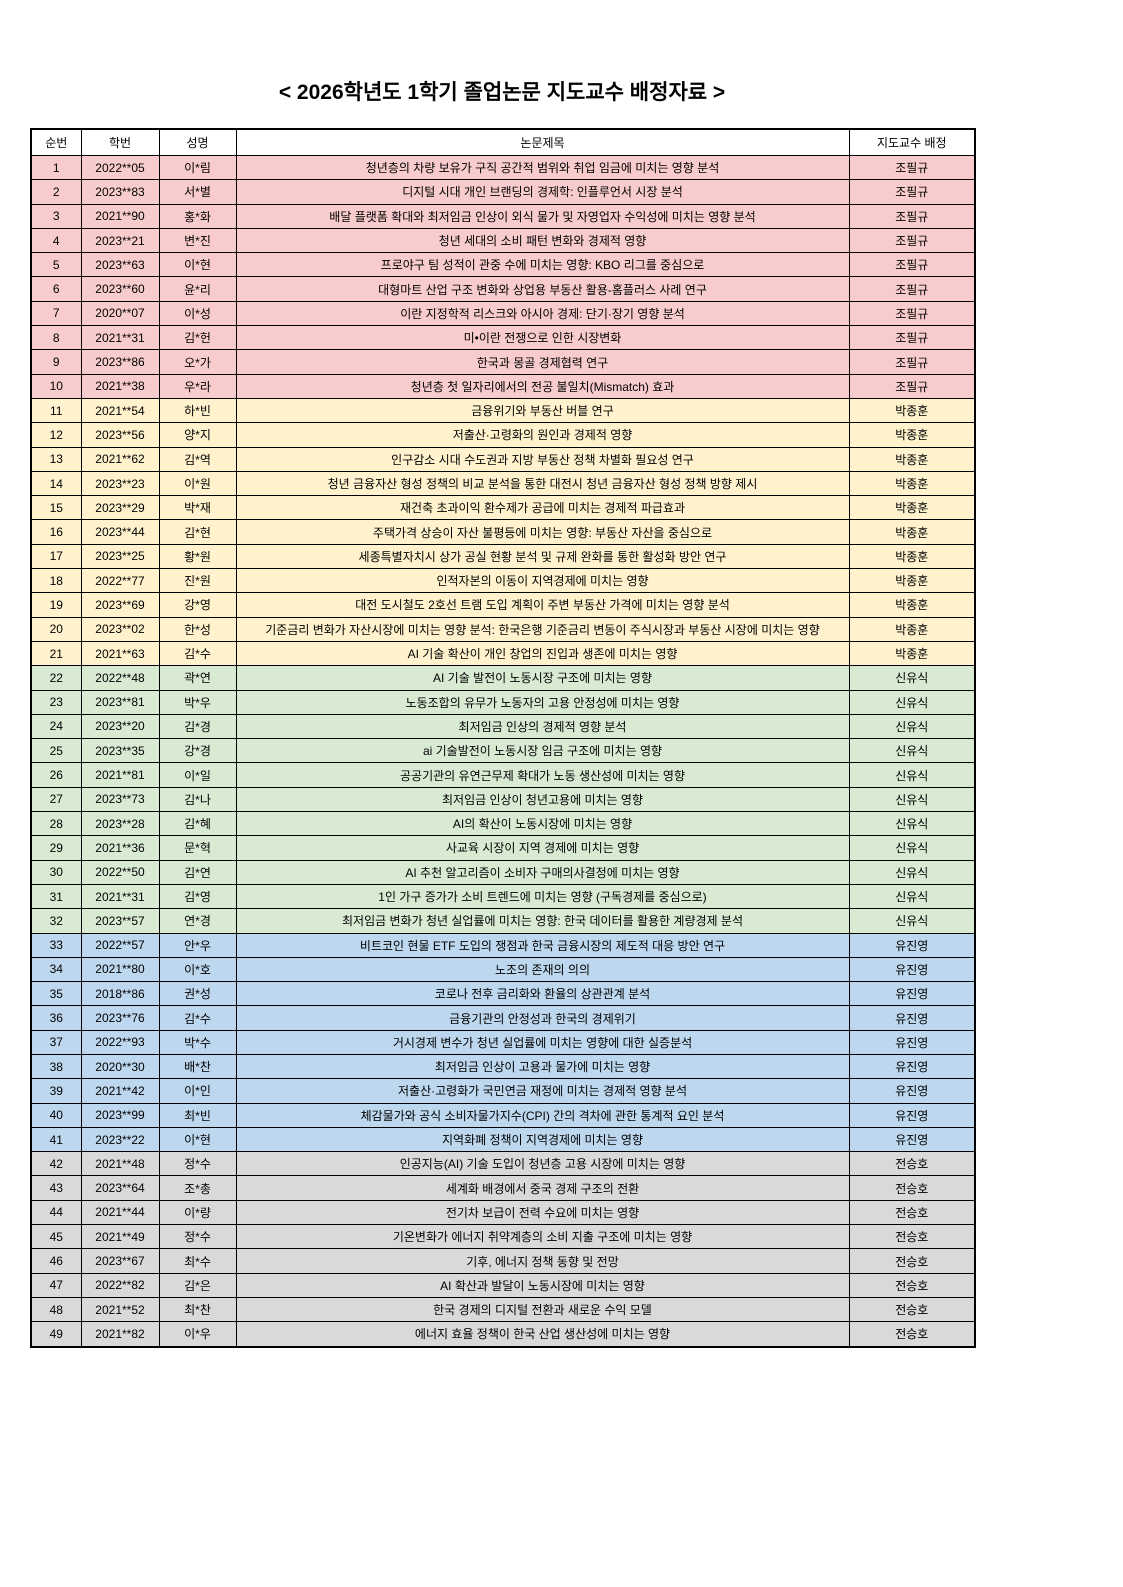 The height and width of the screenshot is (1587, 1123). What do you see at coordinates (197, 824) in the screenshot?
I see `student-name-cell: 김*혜` at bounding box center [197, 824].